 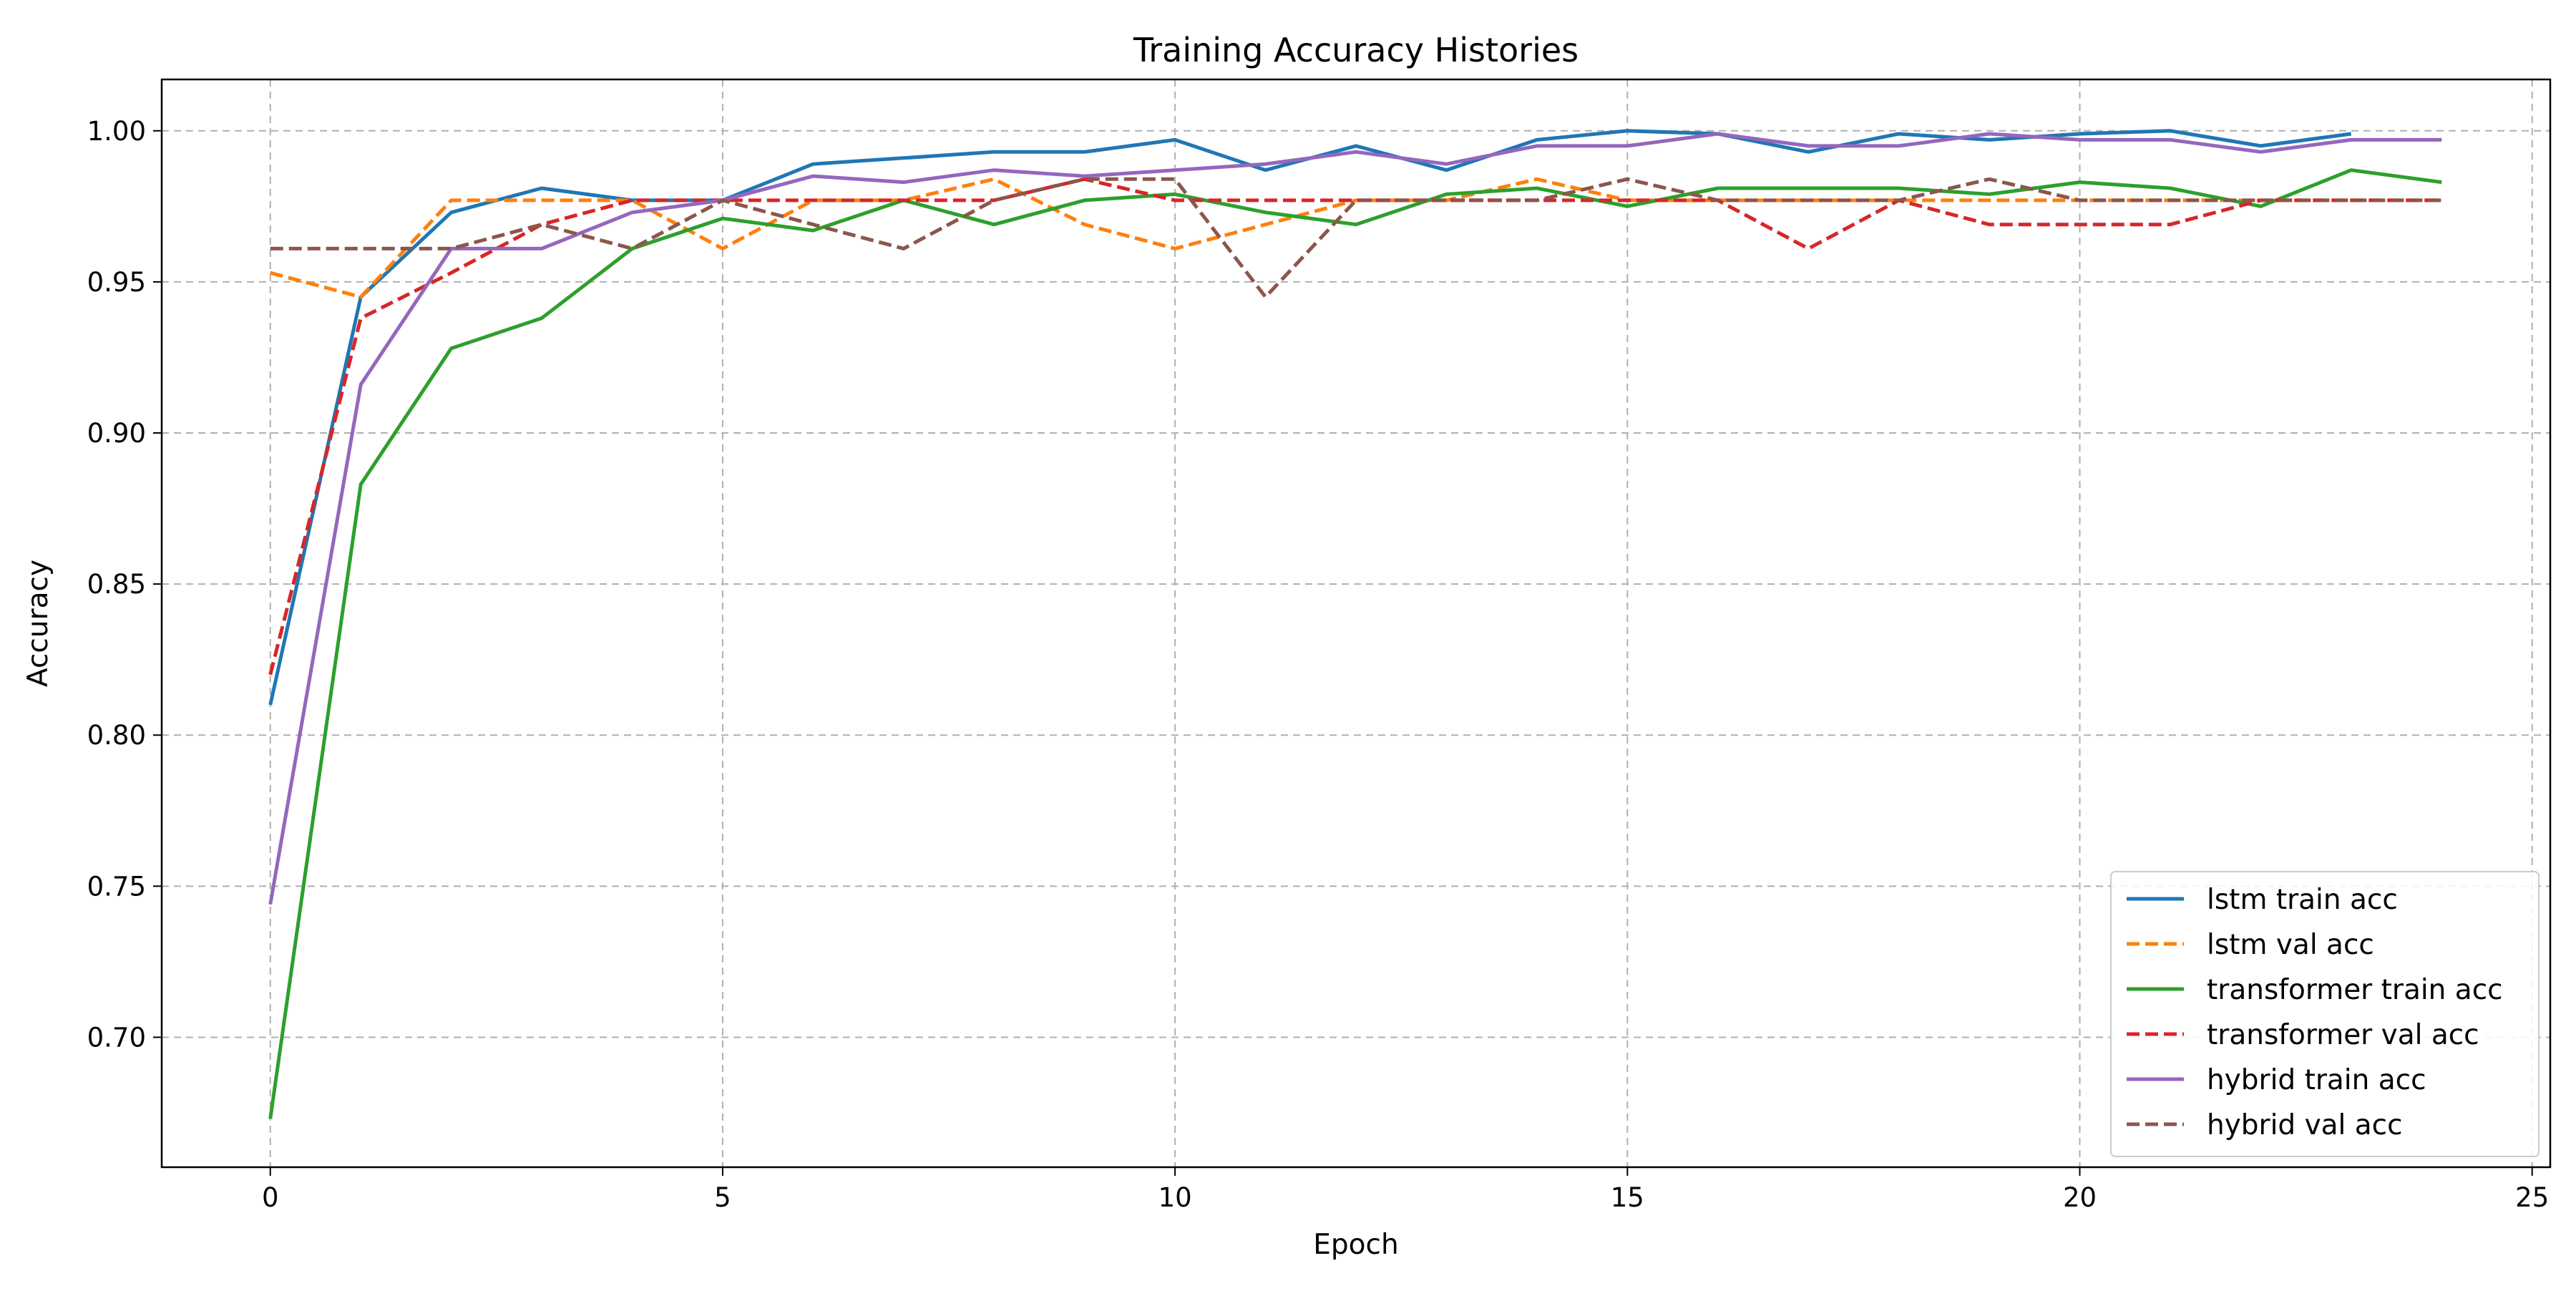 I want to click on legend-label: lstm val acc, so click(x=2290, y=945).